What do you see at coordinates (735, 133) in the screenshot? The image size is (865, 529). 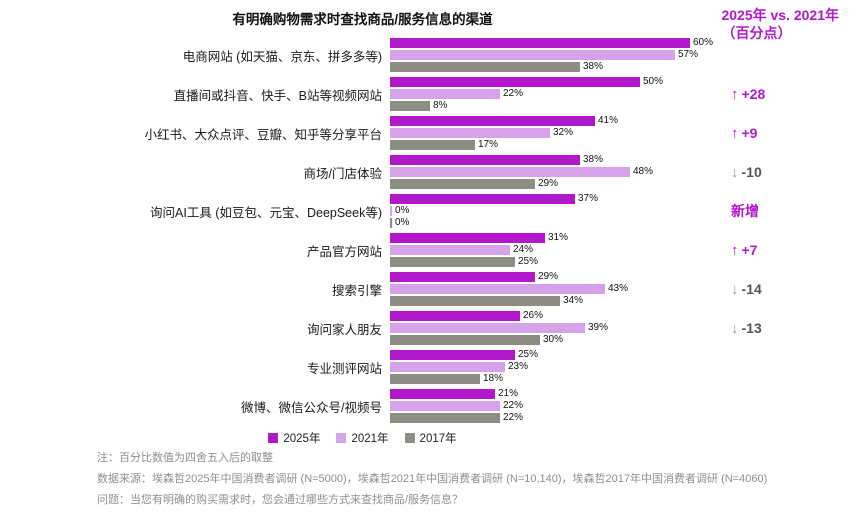 I see `up-arrow-icon: ↑` at bounding box center [735, 133].